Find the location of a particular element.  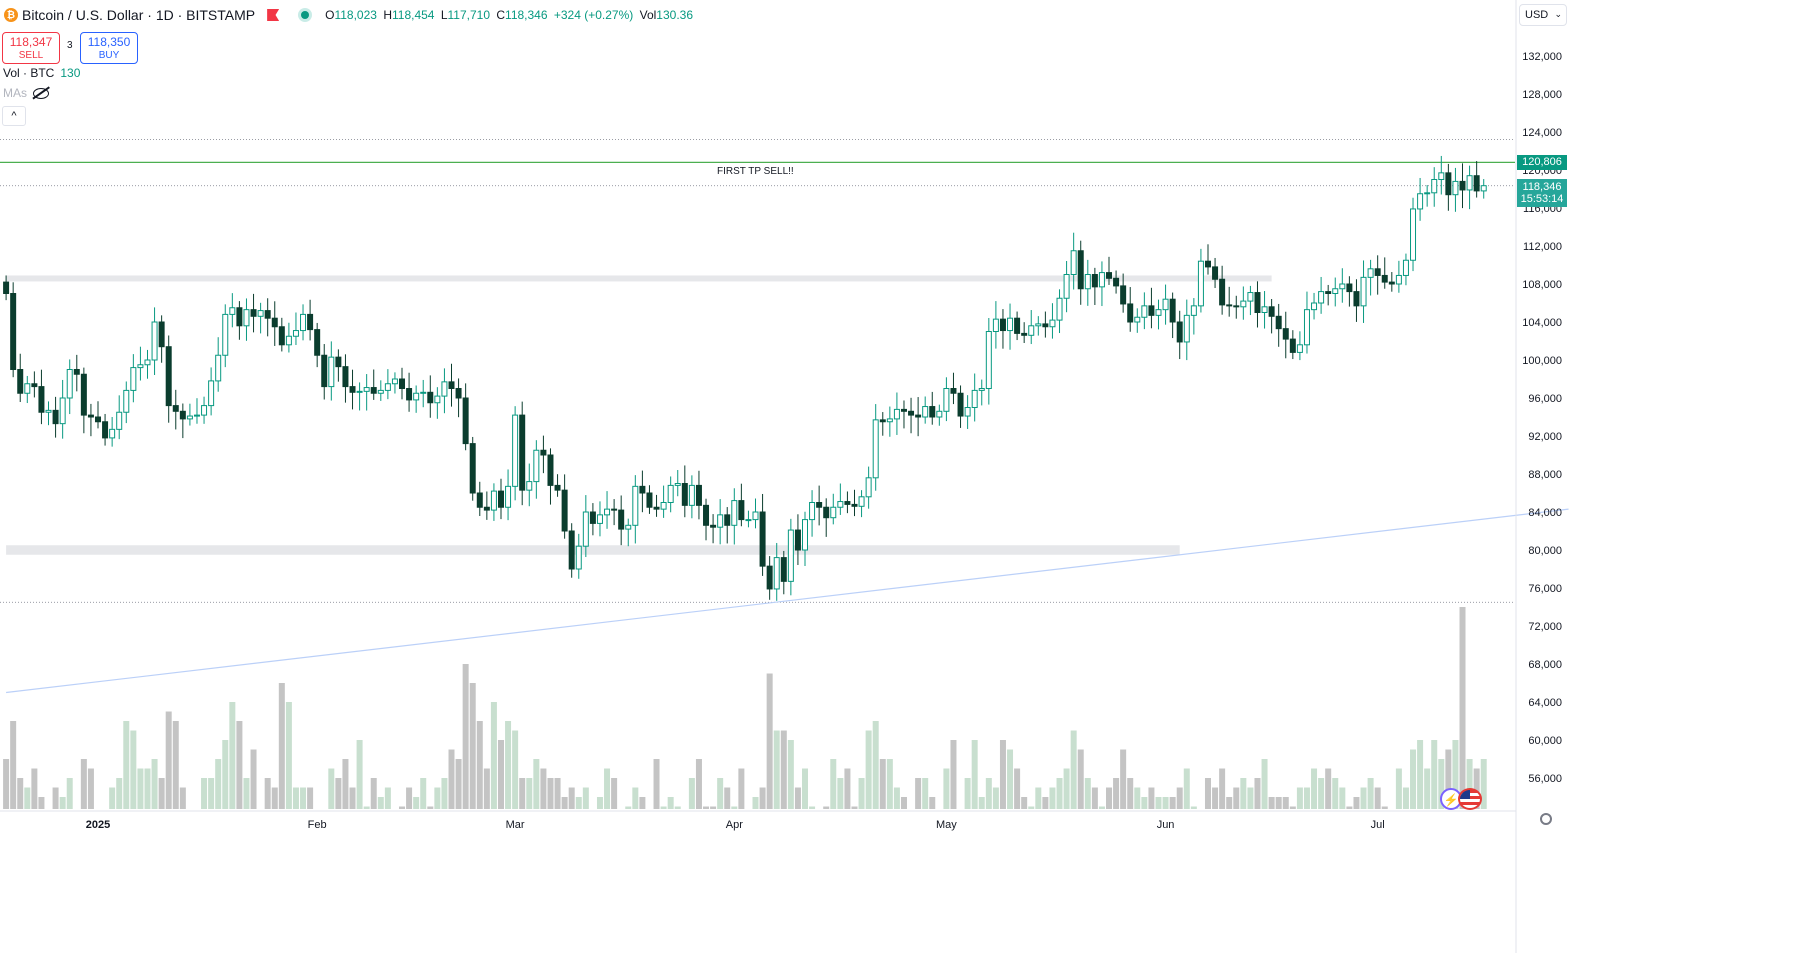

line-annotation-text: FIRST TP SELL!! is located at coordinates (755, 171).